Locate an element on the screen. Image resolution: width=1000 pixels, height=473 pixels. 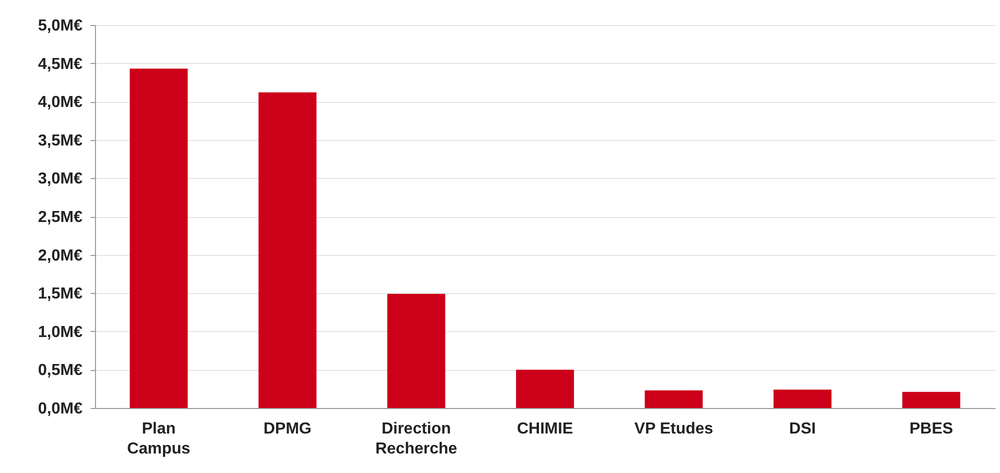
y-tick-label: 3,0M€ is located at coordinates (60, 179).